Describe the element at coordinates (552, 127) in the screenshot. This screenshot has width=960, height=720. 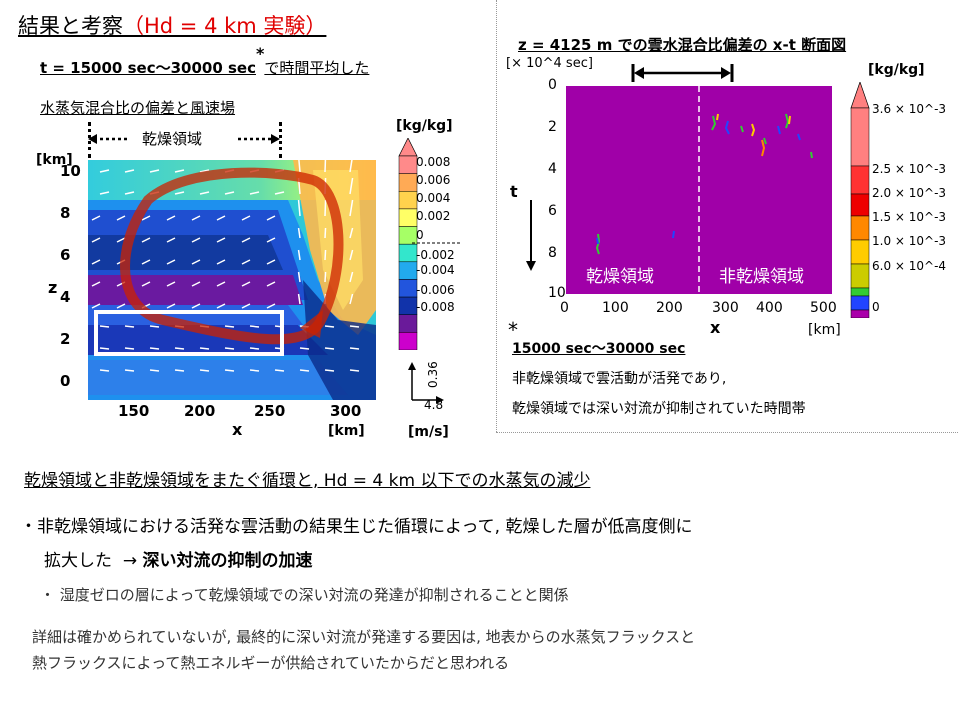
I see `right-y-tick: 2` at that location.